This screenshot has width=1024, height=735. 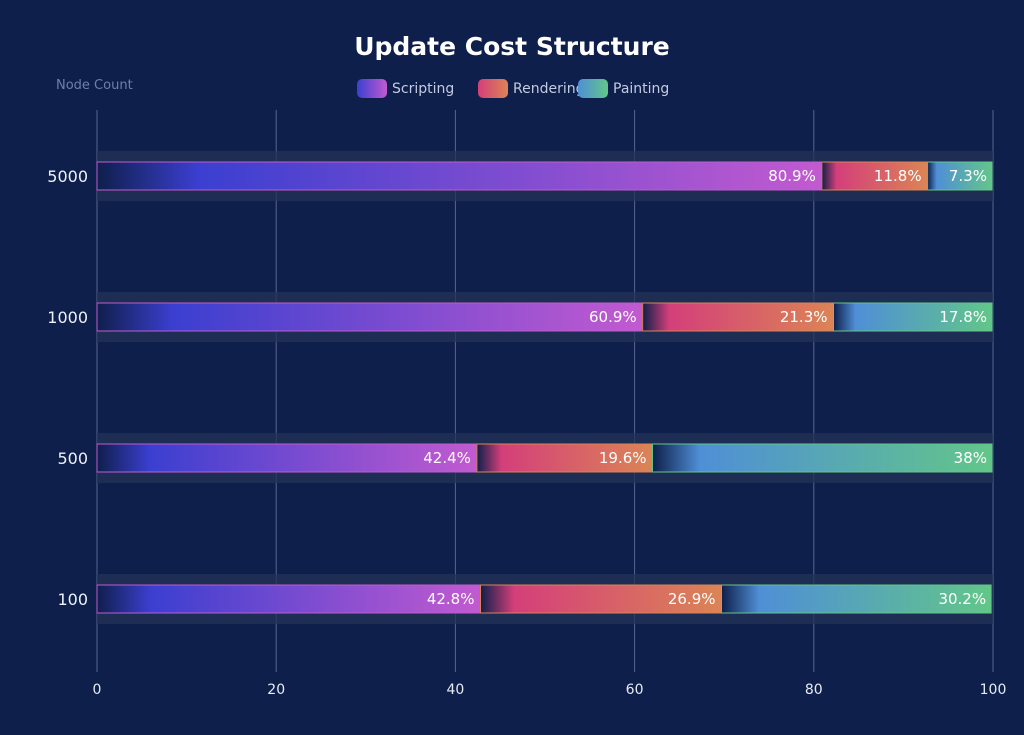 What do you see at coordinates (72, 458) in the screenshot?
I see `category-label: 500` at bounding box center [72, 458].